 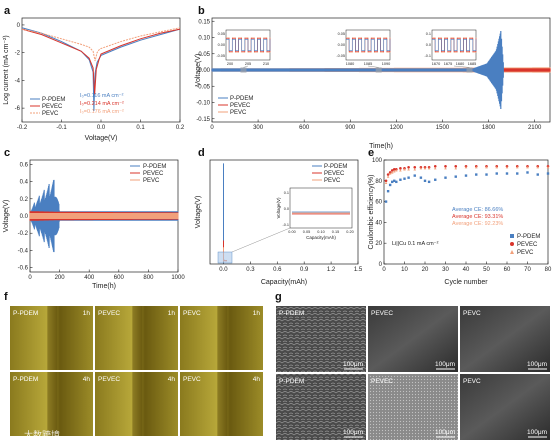 I want to click on inset-x-tick-label: 210, so click(x=266, y=64).